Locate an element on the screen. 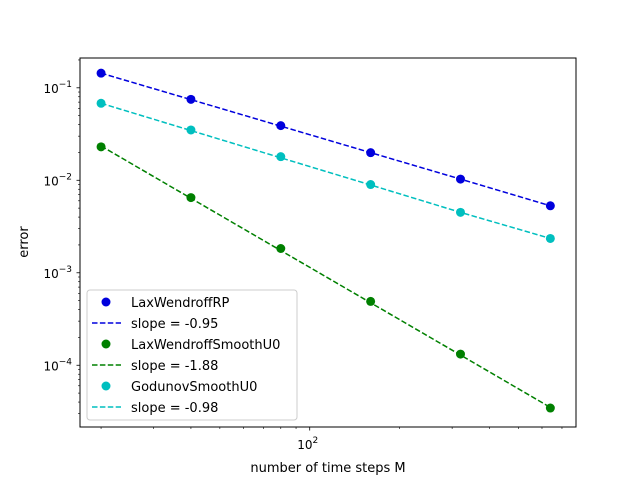 The height and width of the screenshot is (480, 640). legend-box is located at coordinates (192, 355).